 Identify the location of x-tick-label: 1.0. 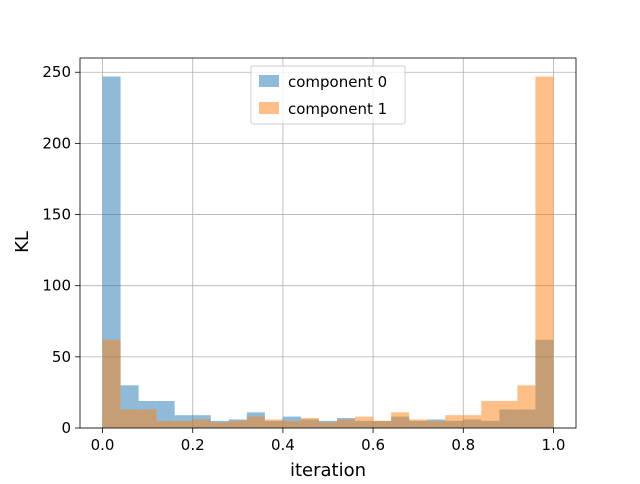
(554, 445).